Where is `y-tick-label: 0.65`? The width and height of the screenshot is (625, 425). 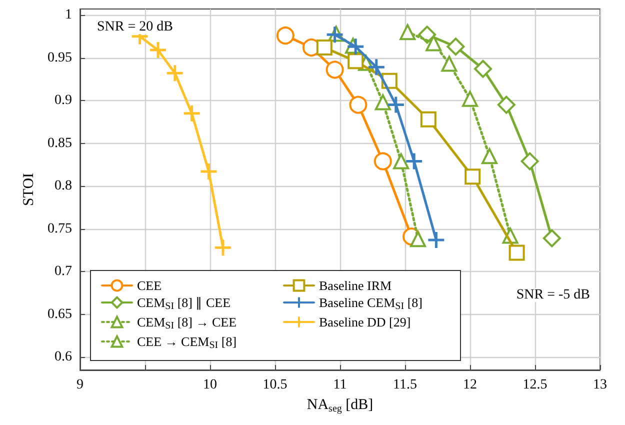
y-tick-label: 0.65 is located at coordinates (60, 314).